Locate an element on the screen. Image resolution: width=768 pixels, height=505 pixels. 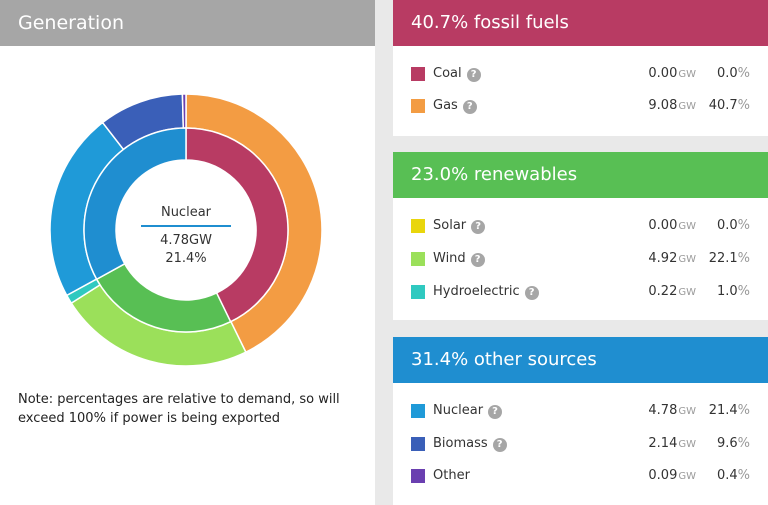
nuclear-swatch is located at coordinates (418, 411).